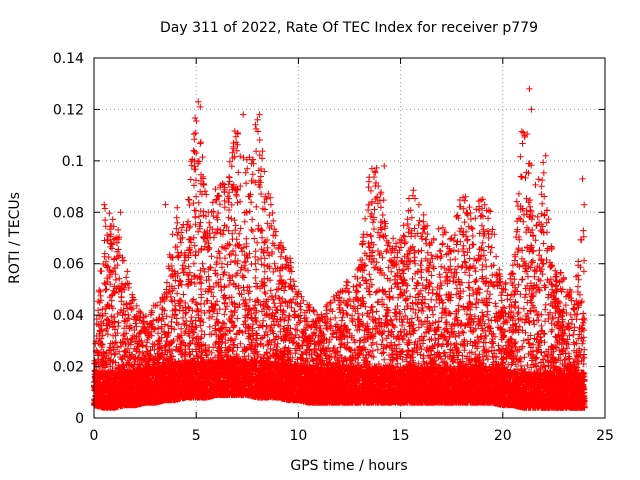 Image resolution: width=640 pixels, height=480 pixels. What do you see at coordinates (68, 110) in the screenshot?
I see `y-tick-label: 0.12` at bounding box center [68, 110].